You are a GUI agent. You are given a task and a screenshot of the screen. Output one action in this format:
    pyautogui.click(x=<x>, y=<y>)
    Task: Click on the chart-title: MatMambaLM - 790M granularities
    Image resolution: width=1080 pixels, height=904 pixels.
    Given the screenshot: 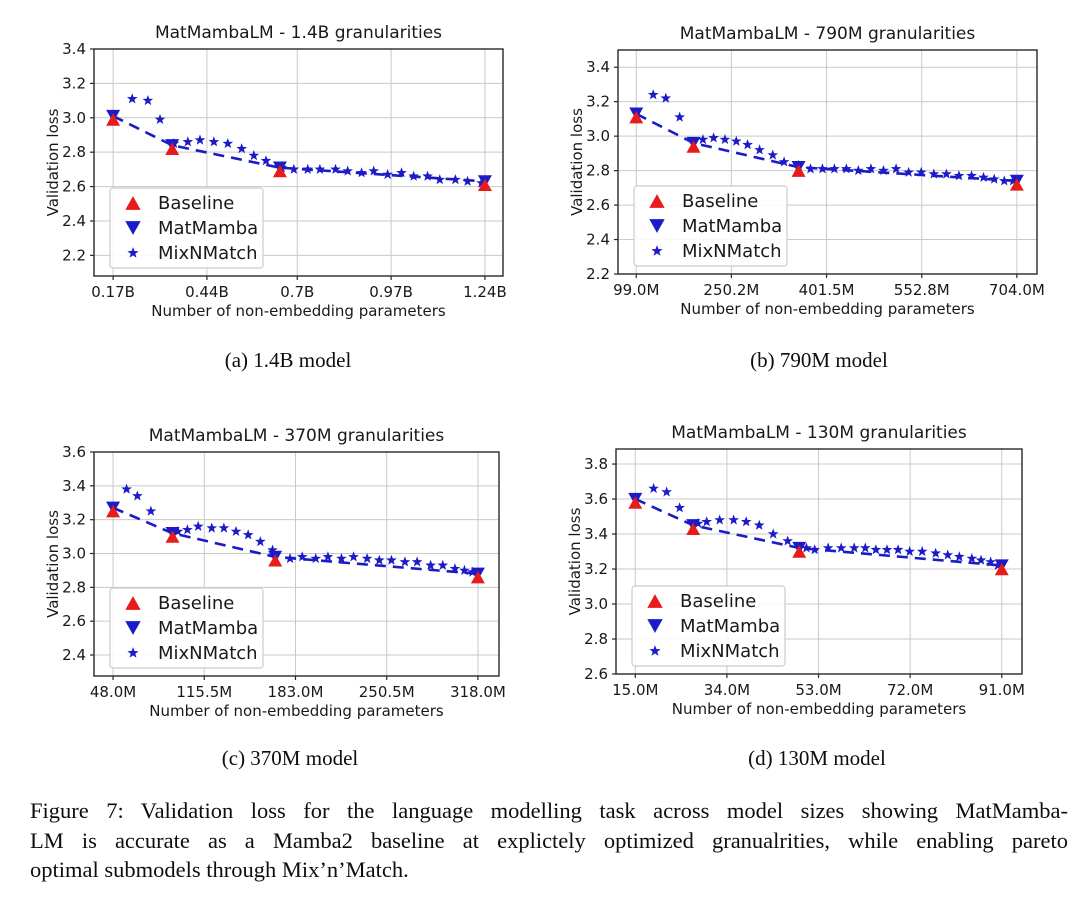 What is the action you would take?
    pyautogui.click(x=828, y=34)
    